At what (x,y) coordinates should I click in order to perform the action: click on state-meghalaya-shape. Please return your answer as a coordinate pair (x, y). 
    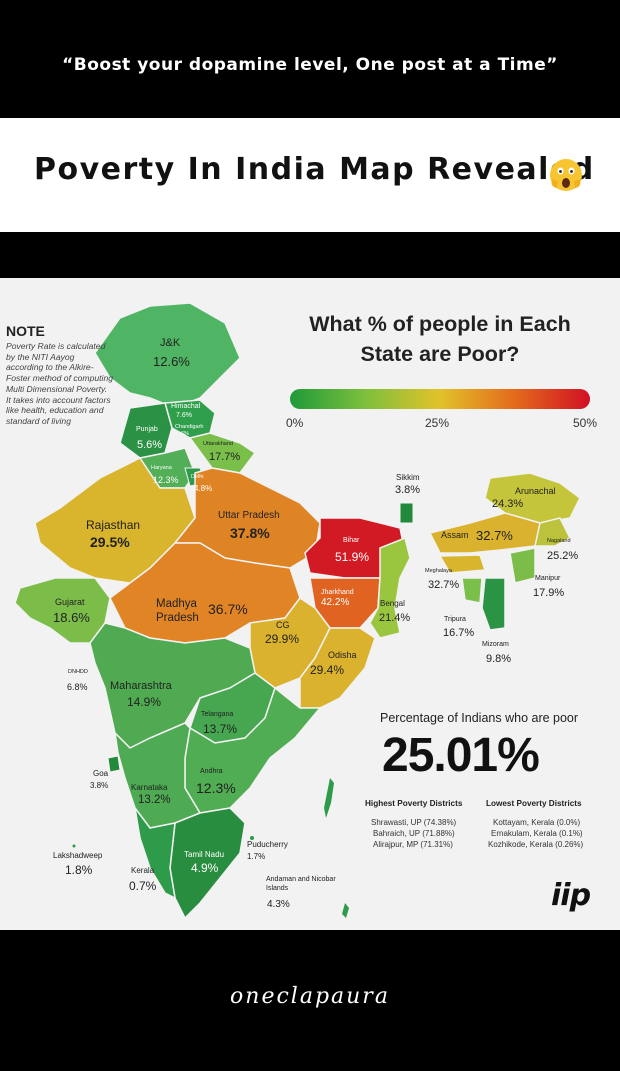
    Looking at the image, I should click on (462, 564).